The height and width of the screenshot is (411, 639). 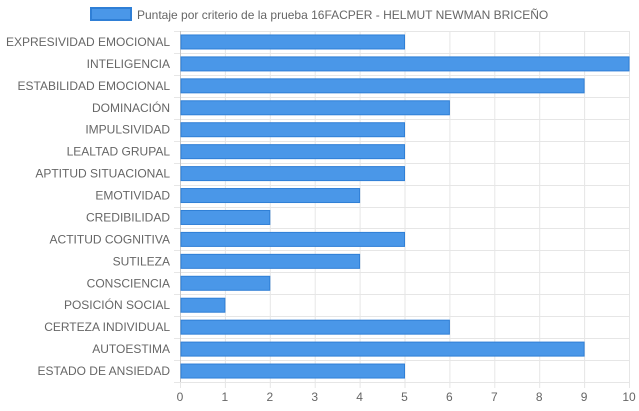 I want to click on x-tick-label: 10, so click(x=629, y=397).